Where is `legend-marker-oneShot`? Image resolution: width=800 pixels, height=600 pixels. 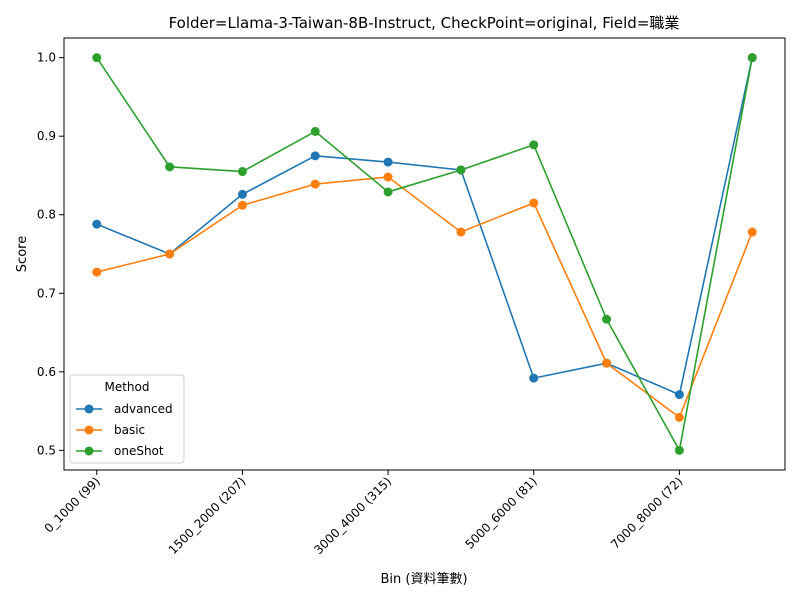 legend-marker-oneShot is located at coordinates (89, 451).